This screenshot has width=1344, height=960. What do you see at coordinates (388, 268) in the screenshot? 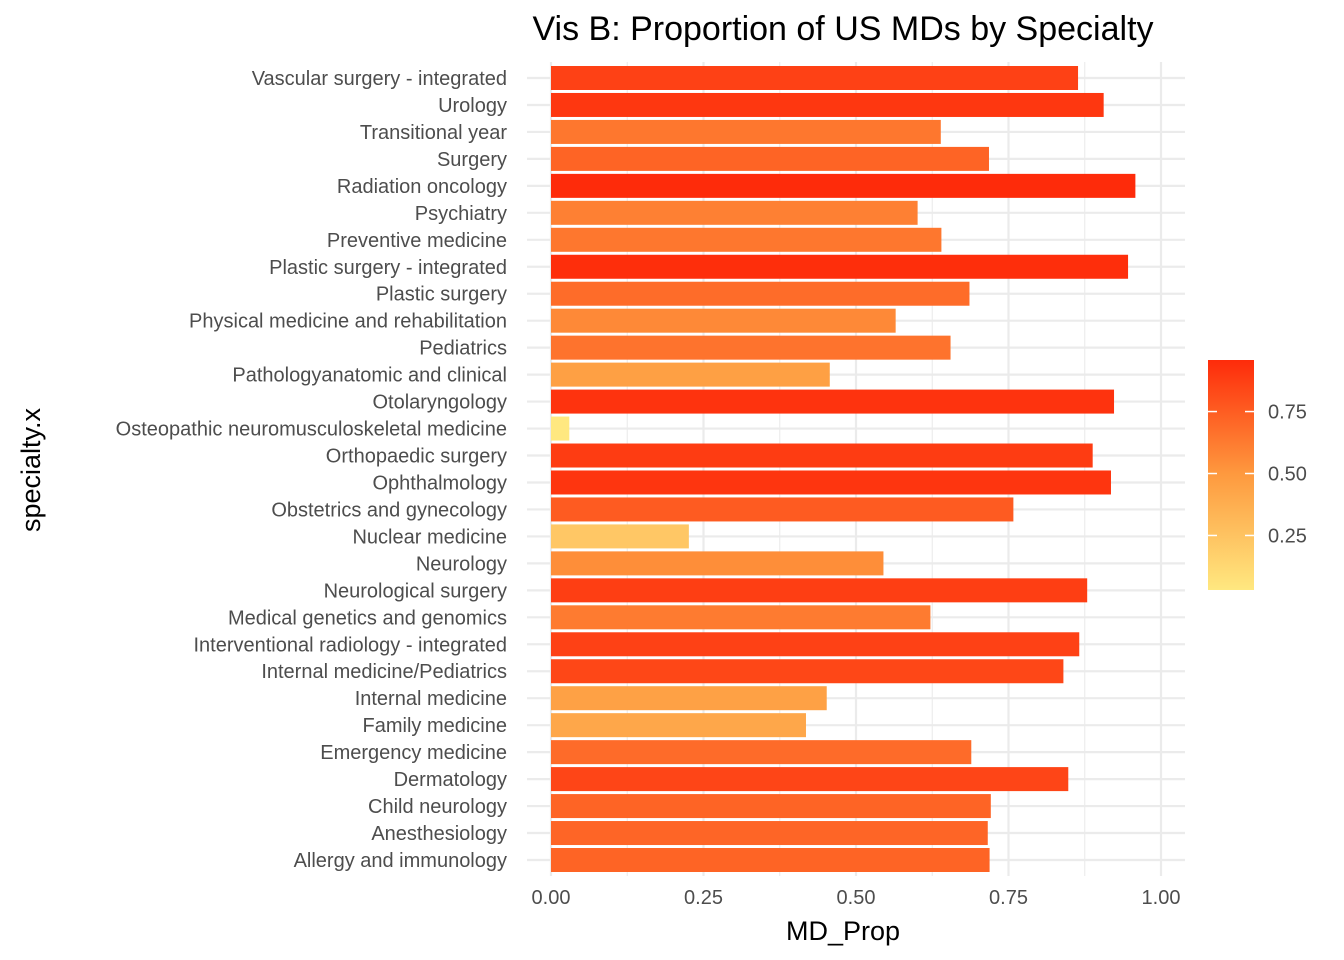
I see `category-label: Plastic surgery - integrated` at bounding box center [388, 268].